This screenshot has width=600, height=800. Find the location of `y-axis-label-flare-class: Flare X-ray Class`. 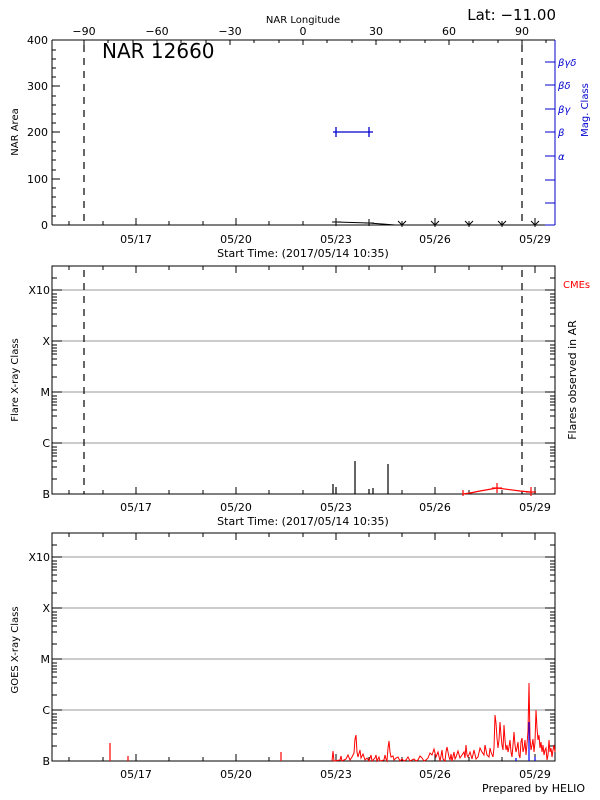

y-axis-label-flare-class: Flare X-ray Class is located at coordinates (15, 380).